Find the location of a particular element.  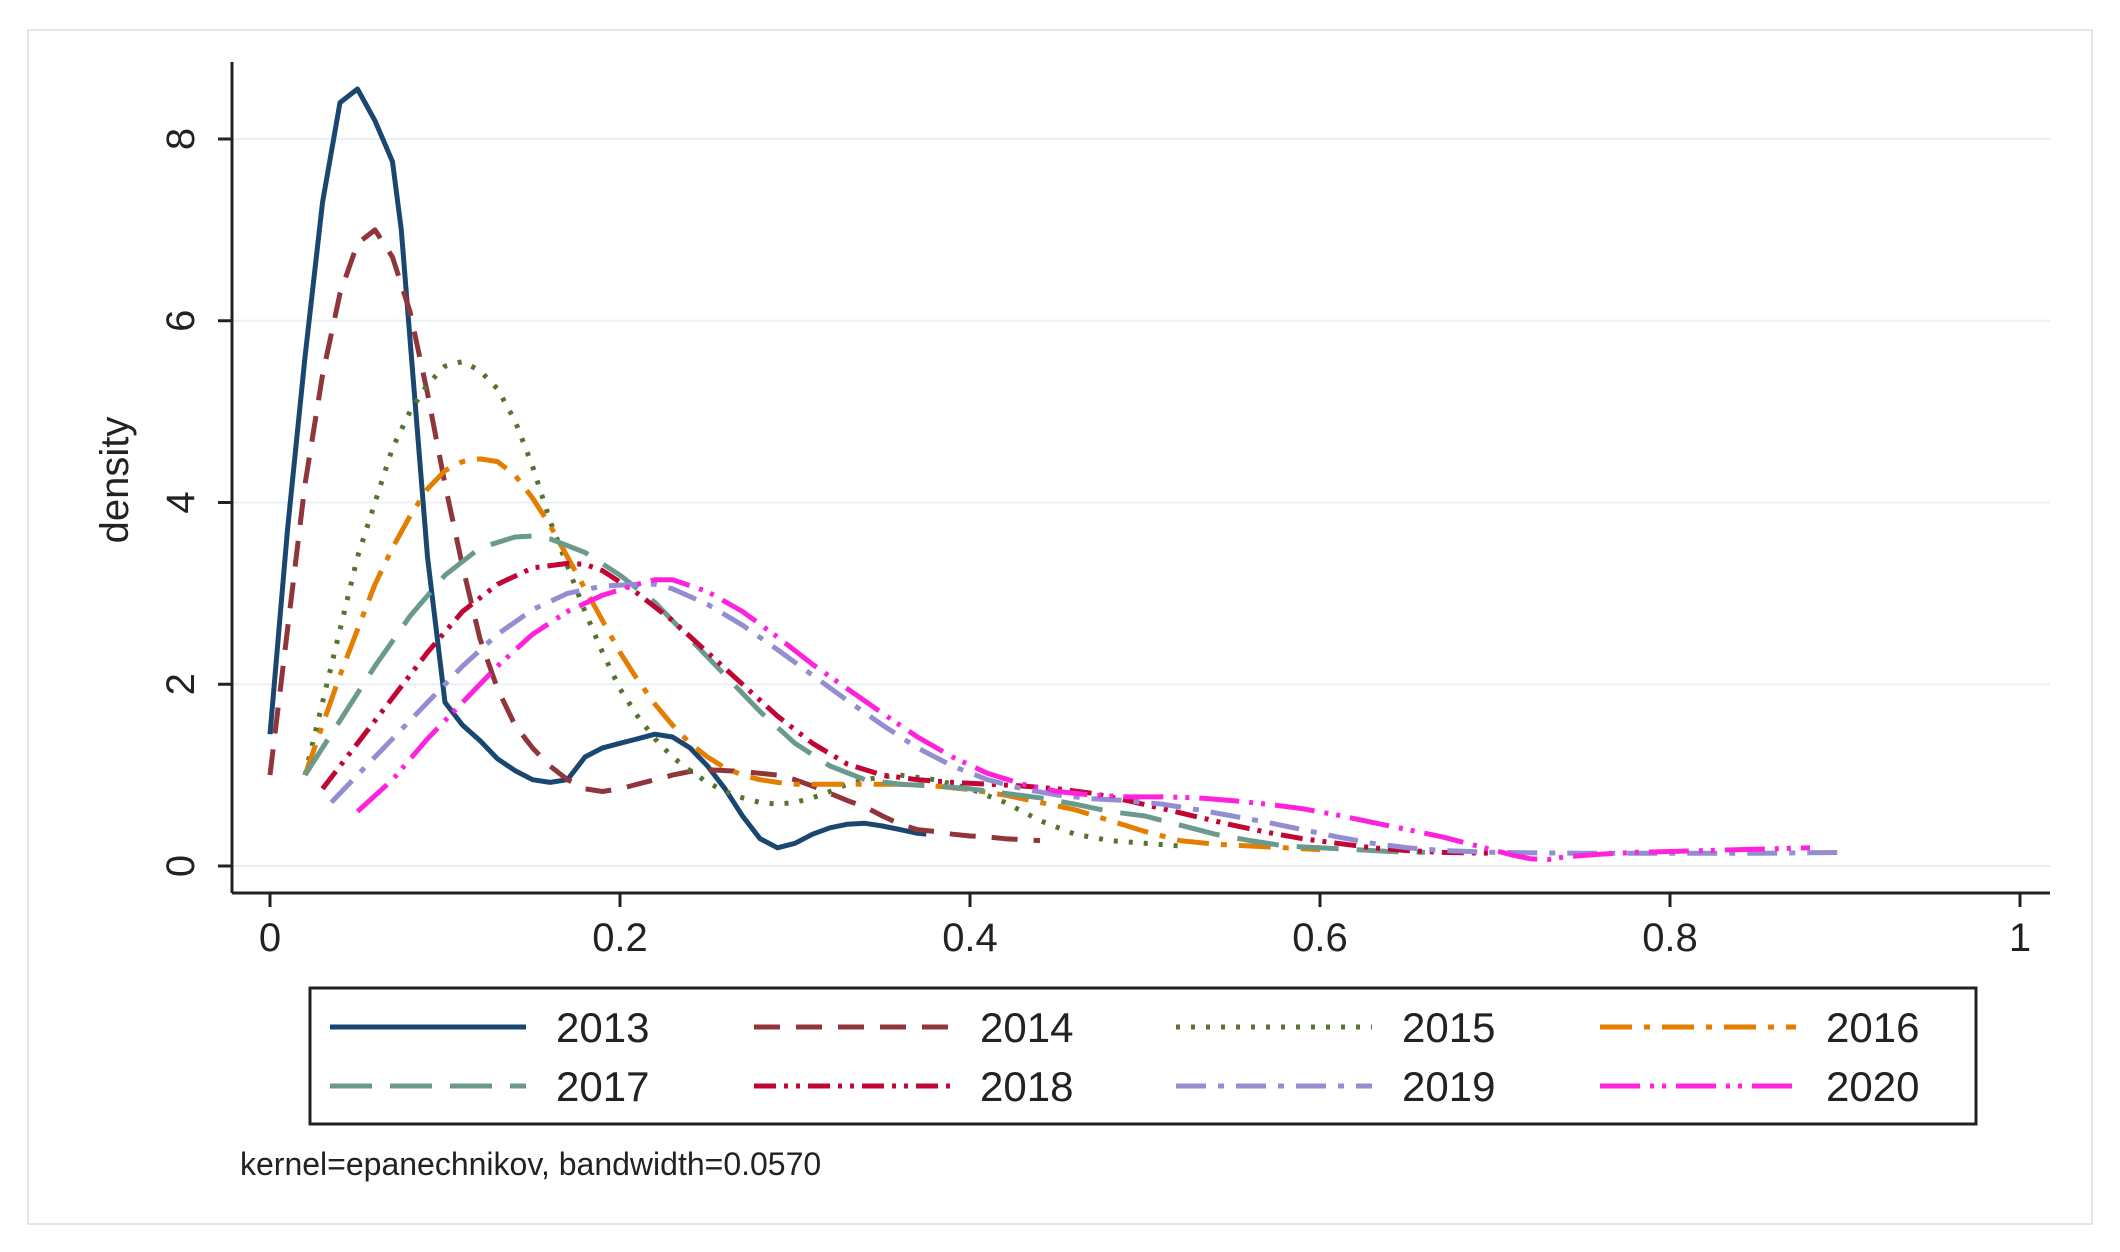

legend: 2013 2014 2015 2016 2017 2018 2019 2020 is located at coordinates (1143, 1056).